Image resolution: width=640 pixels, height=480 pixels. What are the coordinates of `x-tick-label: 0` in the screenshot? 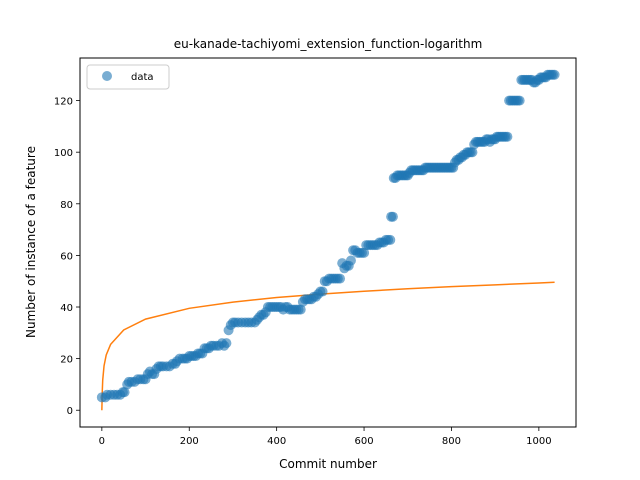 It's located at (102, 441).